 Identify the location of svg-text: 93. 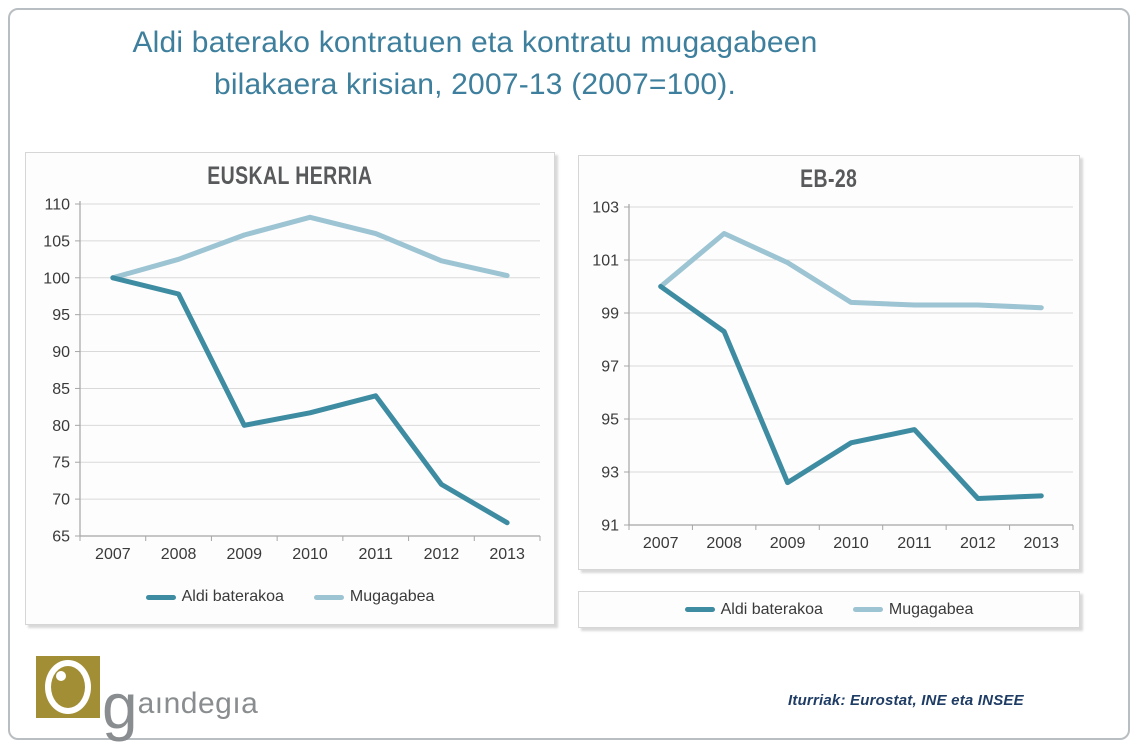
(610, 473).